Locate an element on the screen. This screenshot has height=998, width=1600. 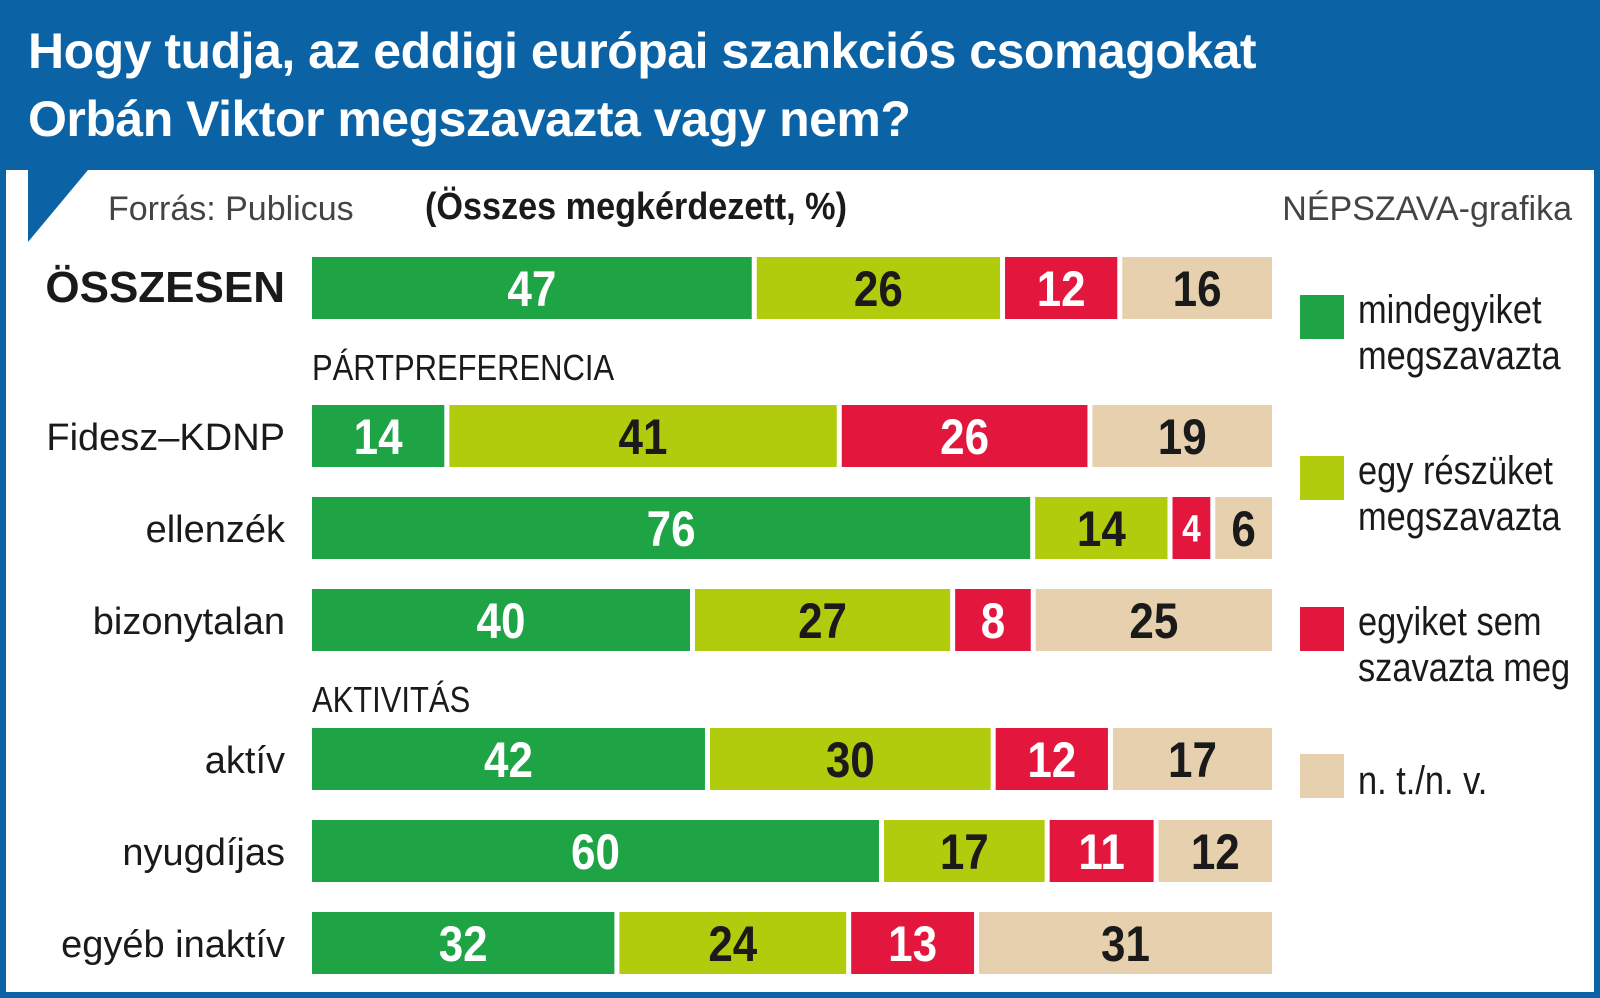
value-label: 13 is located at coordinates (912, 943).